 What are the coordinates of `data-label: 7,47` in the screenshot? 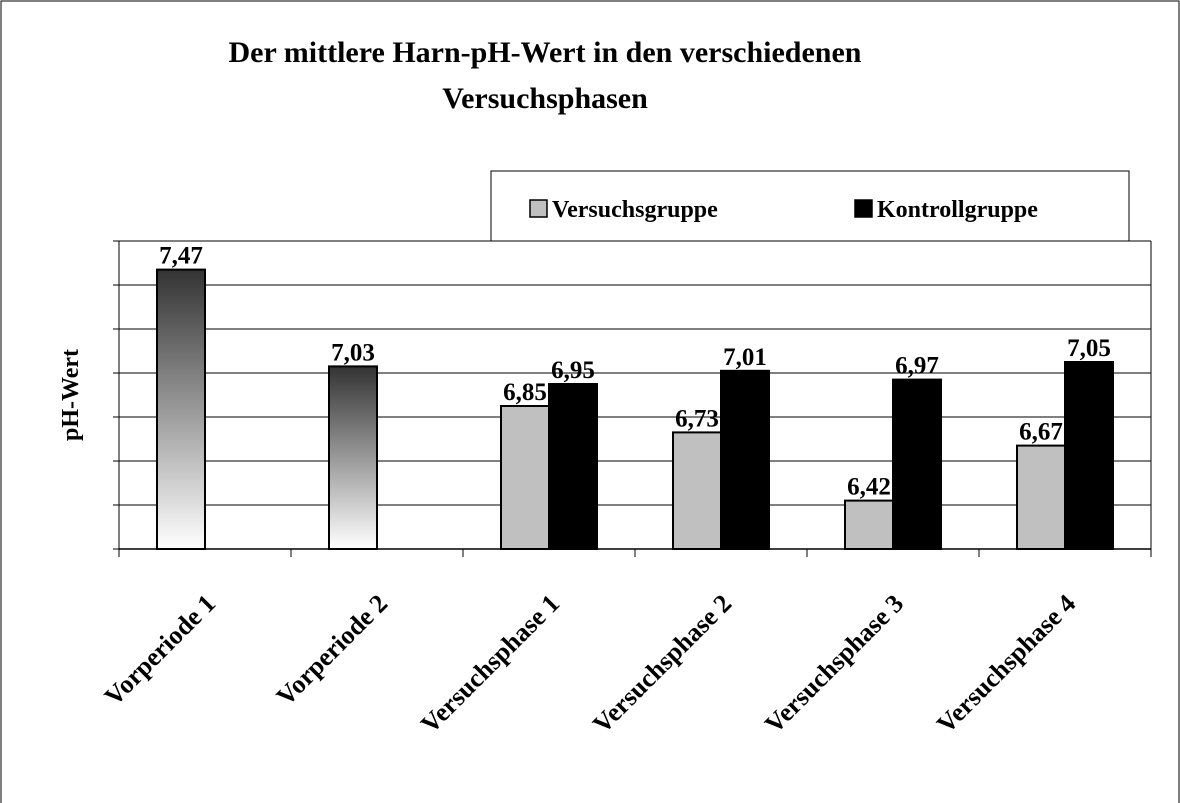 It's located at (181, 256).